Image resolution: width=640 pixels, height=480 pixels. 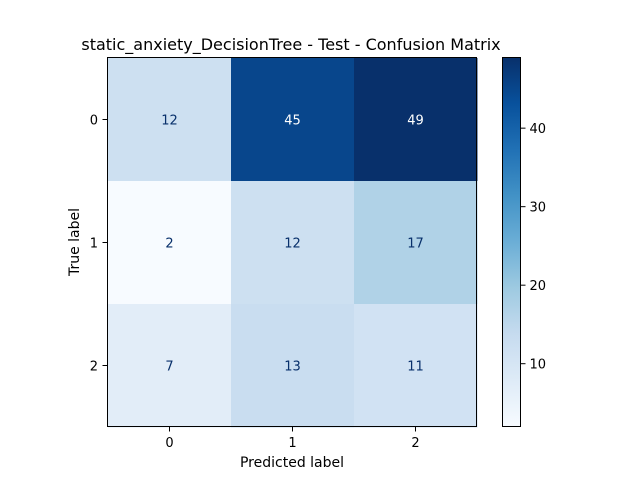 What do you see at coordinates (94, 121) in the screenshot?
I see `y-tick-label: 0` at bounding box center [94, 121].